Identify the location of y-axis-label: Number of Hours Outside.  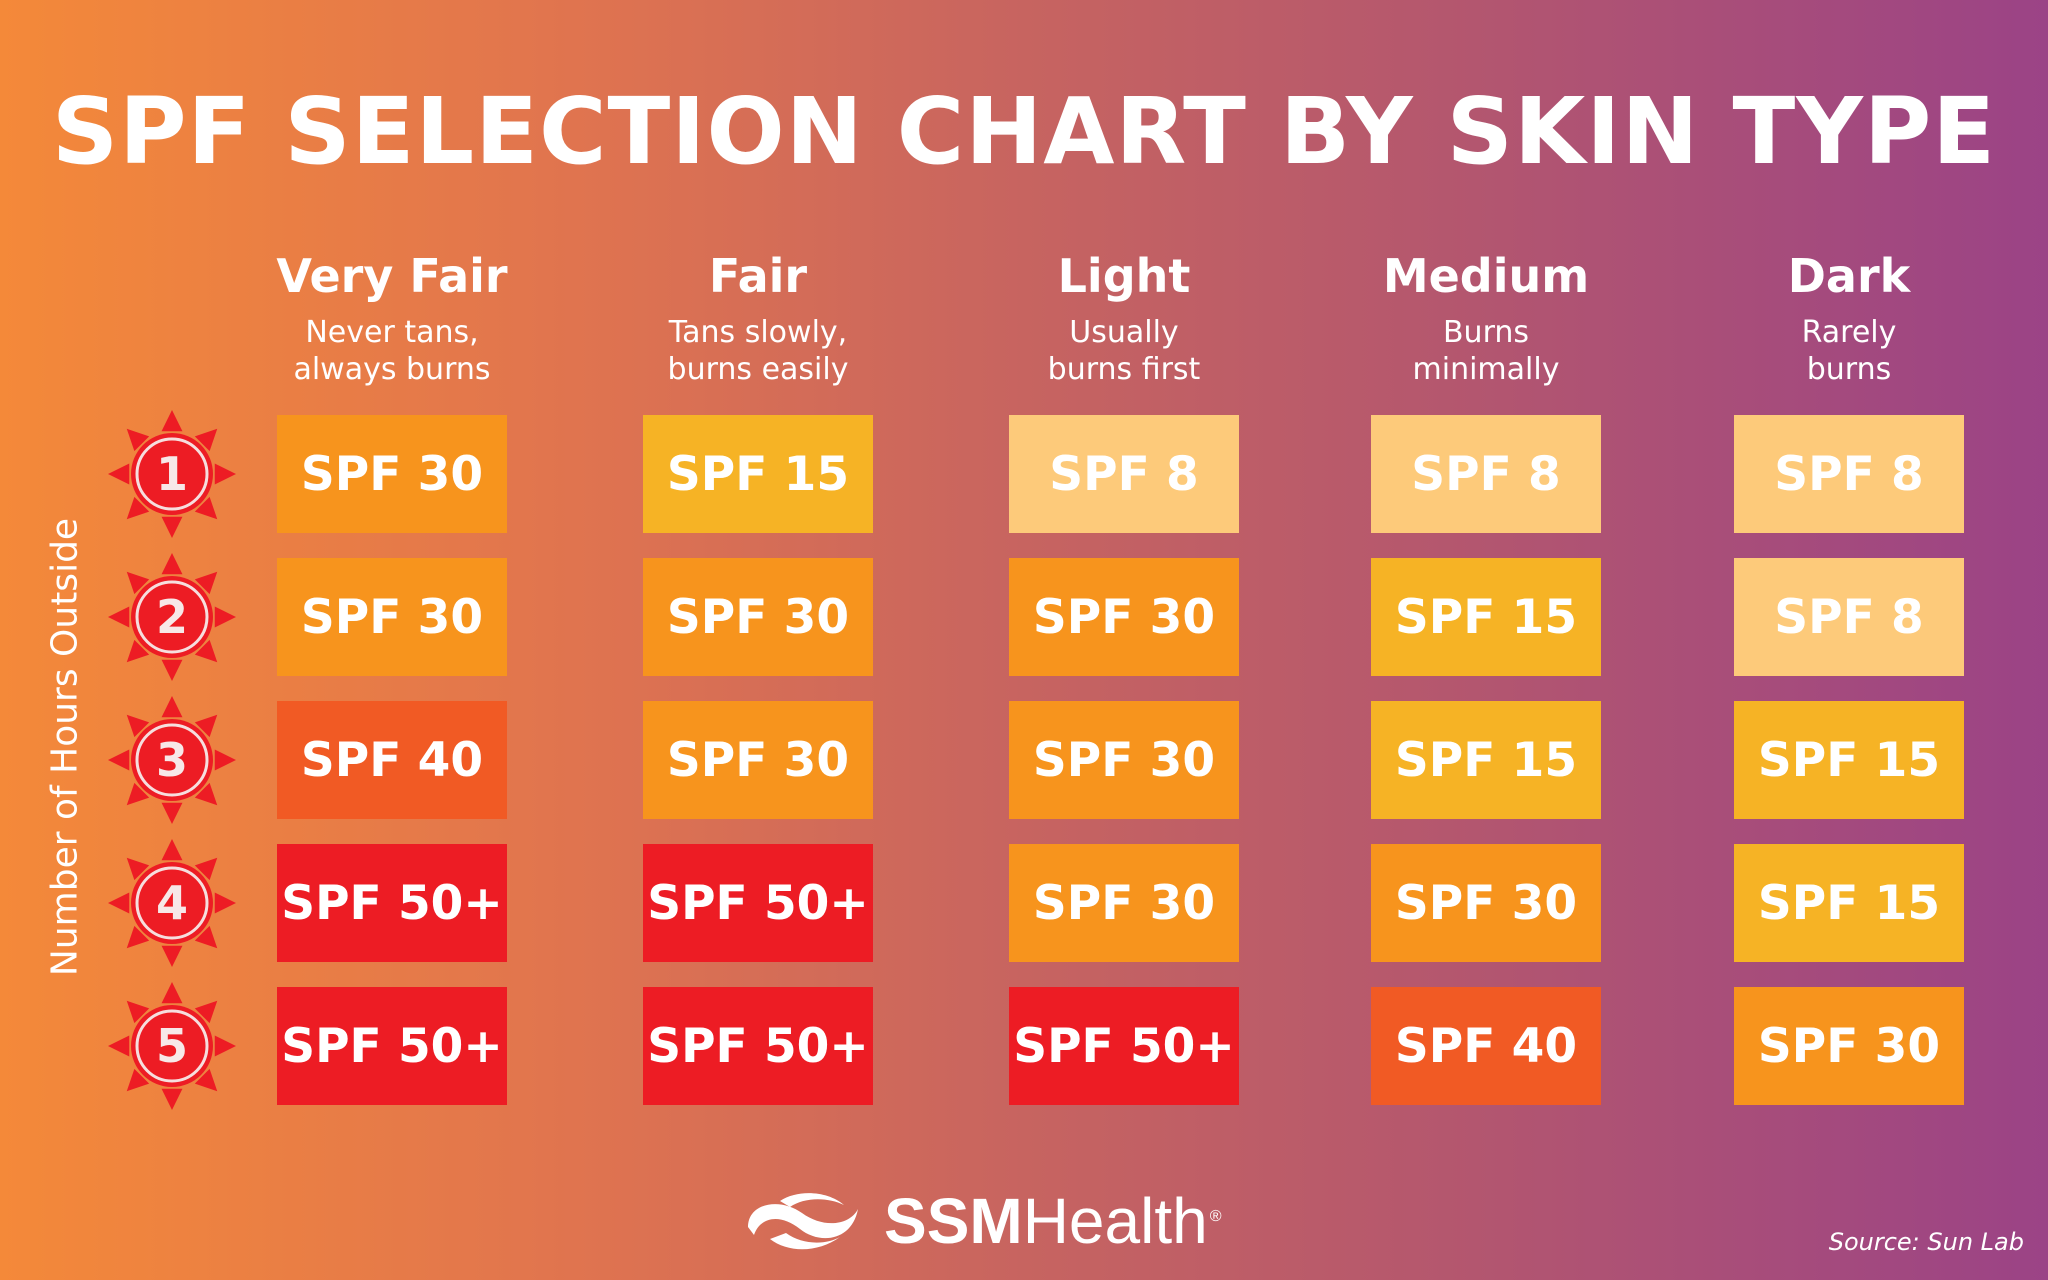
(65, 747).